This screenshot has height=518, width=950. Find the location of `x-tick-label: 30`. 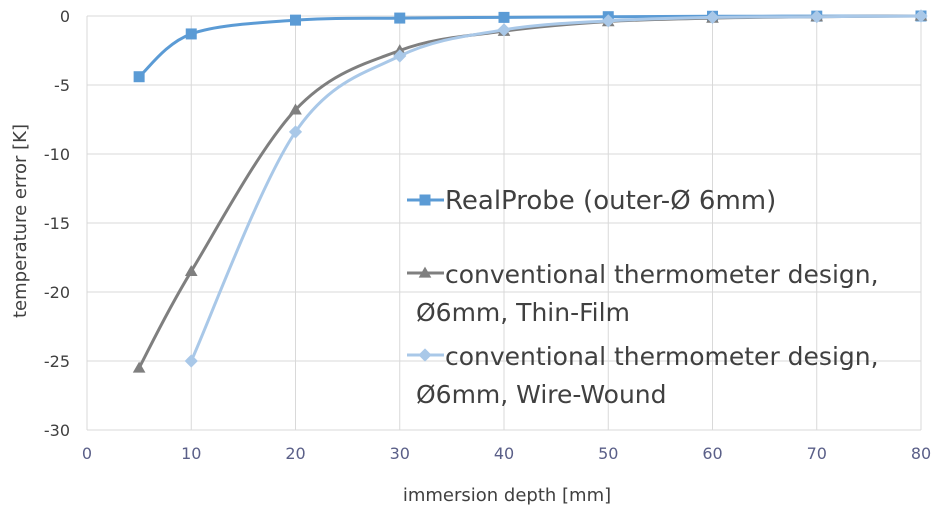

x-tick-label: 30 is located at coordinates (400, 453).